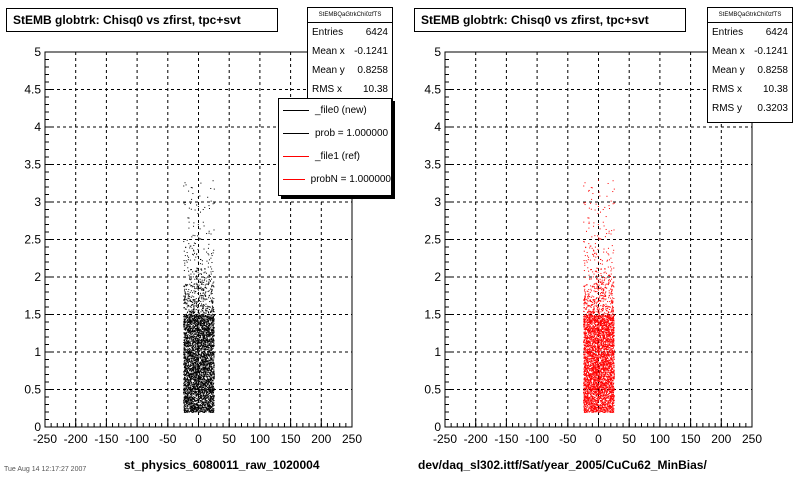  I want to click on legend-line, so click(294, 179).